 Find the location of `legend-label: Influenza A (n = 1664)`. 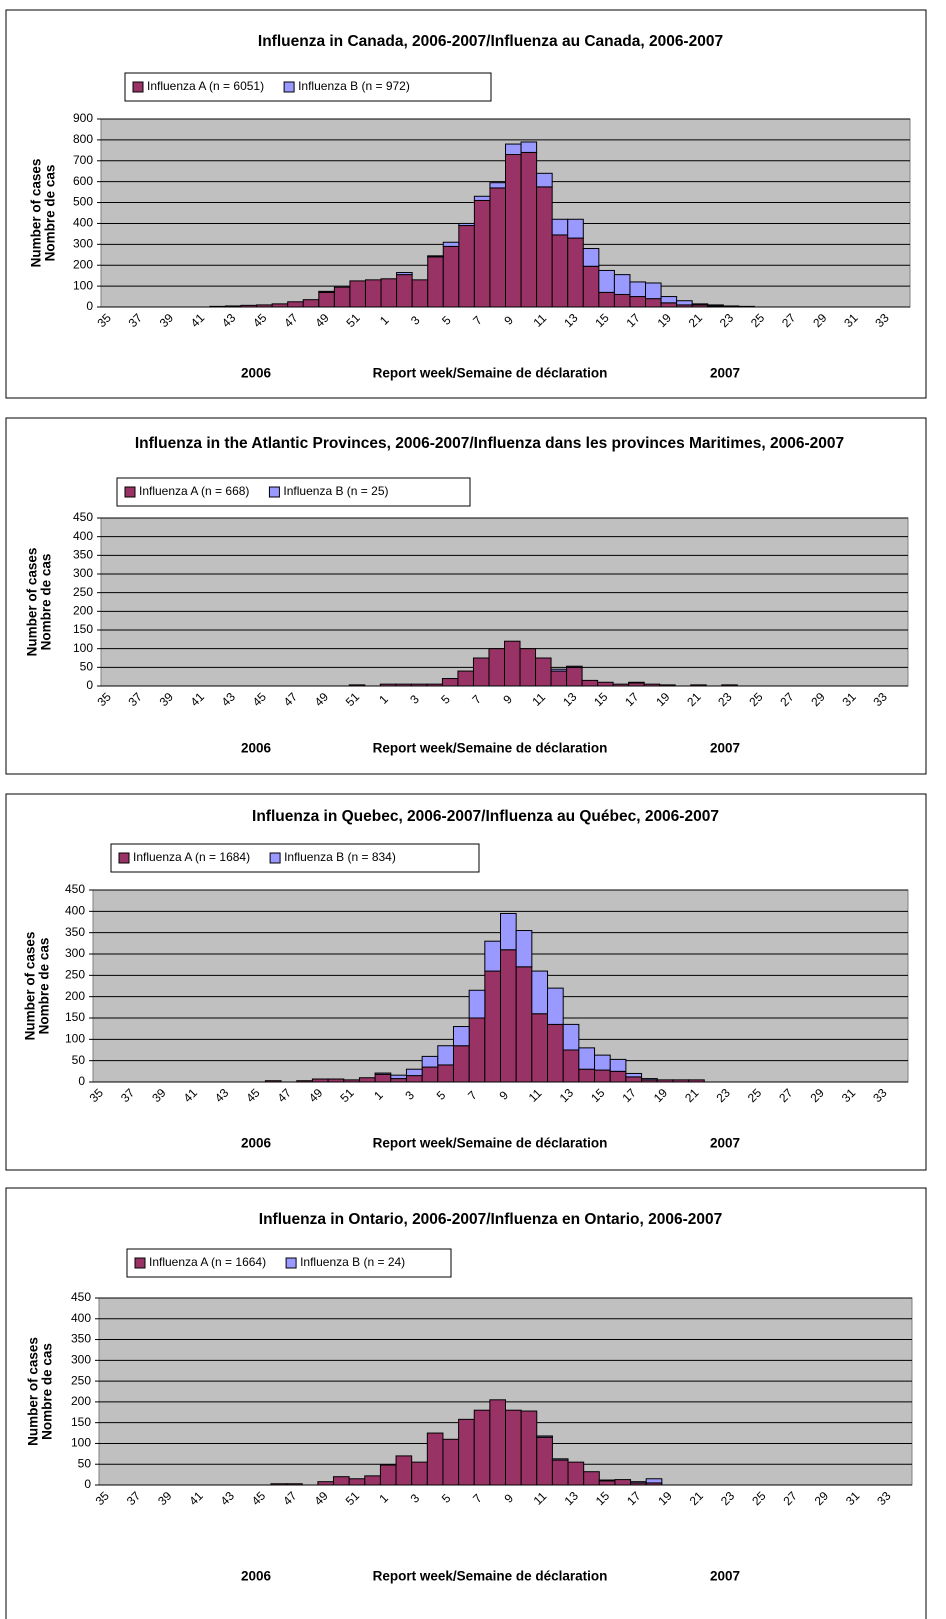

legend-label: Influenza A (n = 1664) is located at coordinates (207, 1262).